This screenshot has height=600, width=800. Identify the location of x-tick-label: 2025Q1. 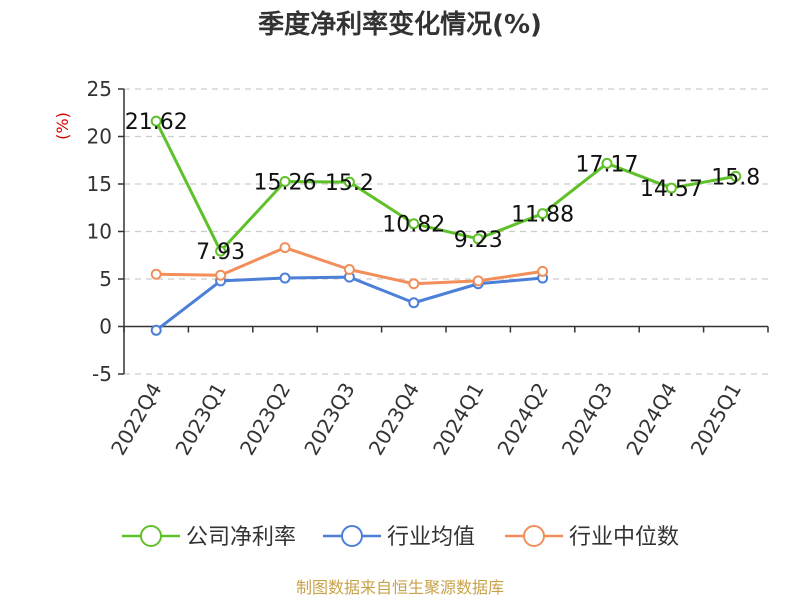
(716, 419).